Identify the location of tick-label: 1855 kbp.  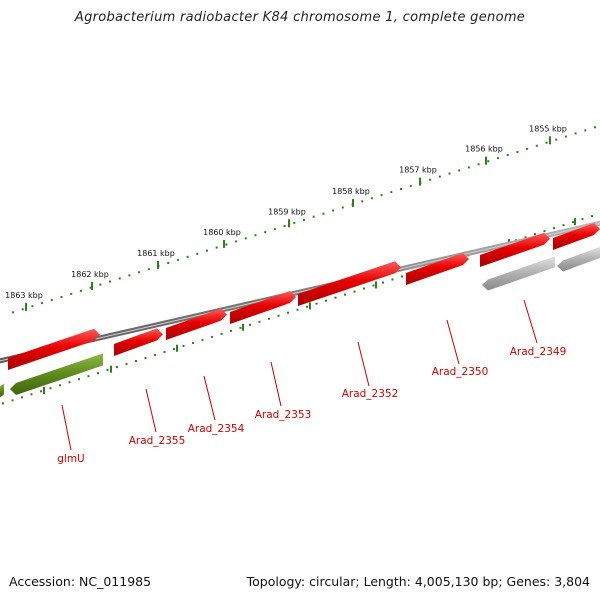
(548, 128).